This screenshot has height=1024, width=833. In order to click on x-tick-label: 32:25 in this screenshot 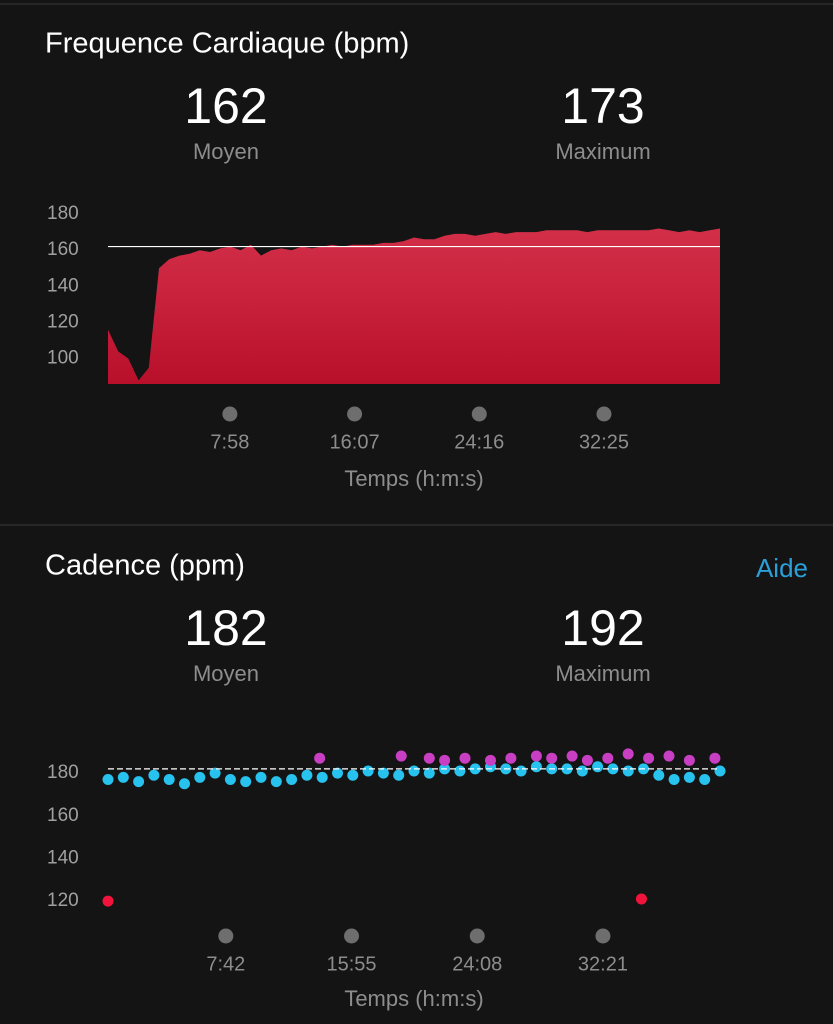, I will do `click(604, 442)`.